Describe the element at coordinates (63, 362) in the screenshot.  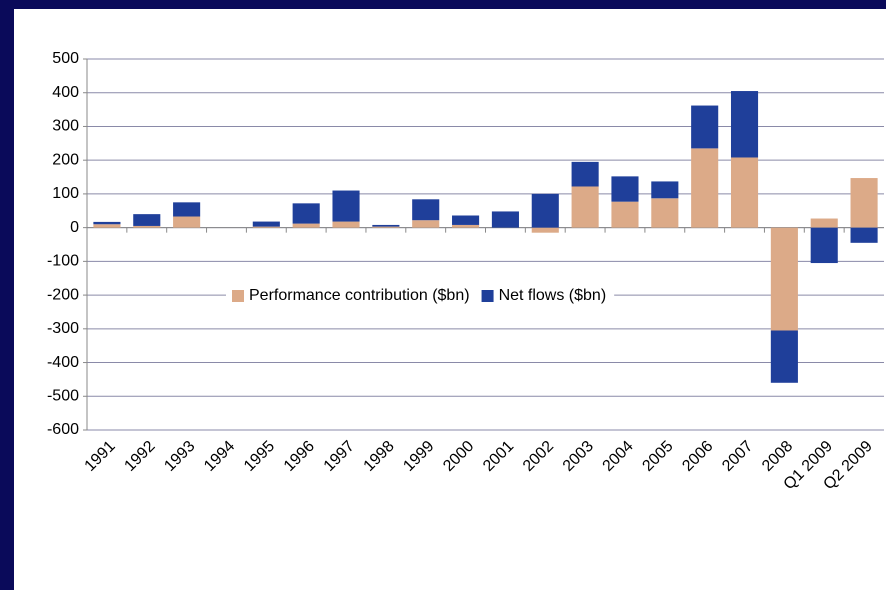
I see `y-tick-label: -400` at that location.